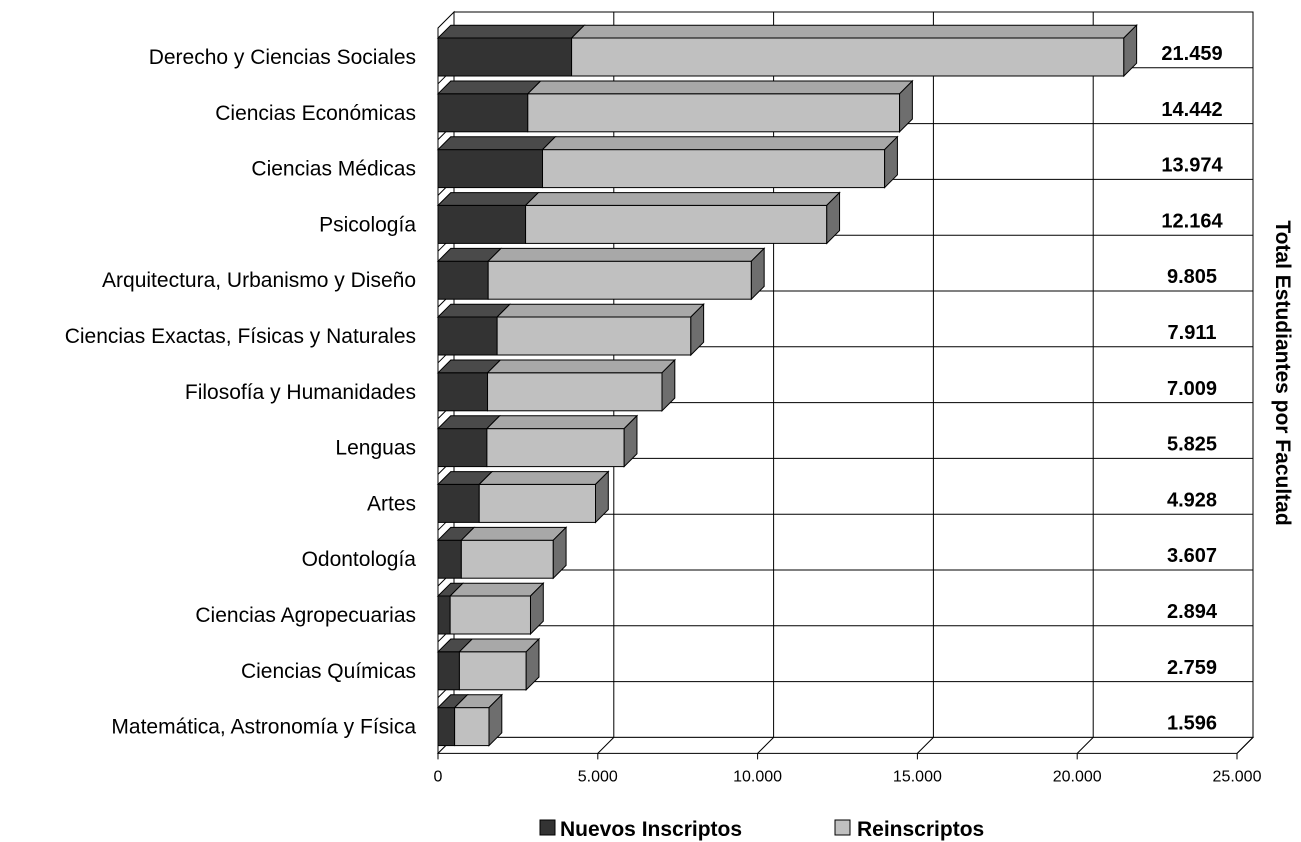 This screenshot has height=842, width=1301. Describe the element at coordinates (1192, 166) in the screenshot. I see `total-label-ciencias-medicas: 13.974` at that location.